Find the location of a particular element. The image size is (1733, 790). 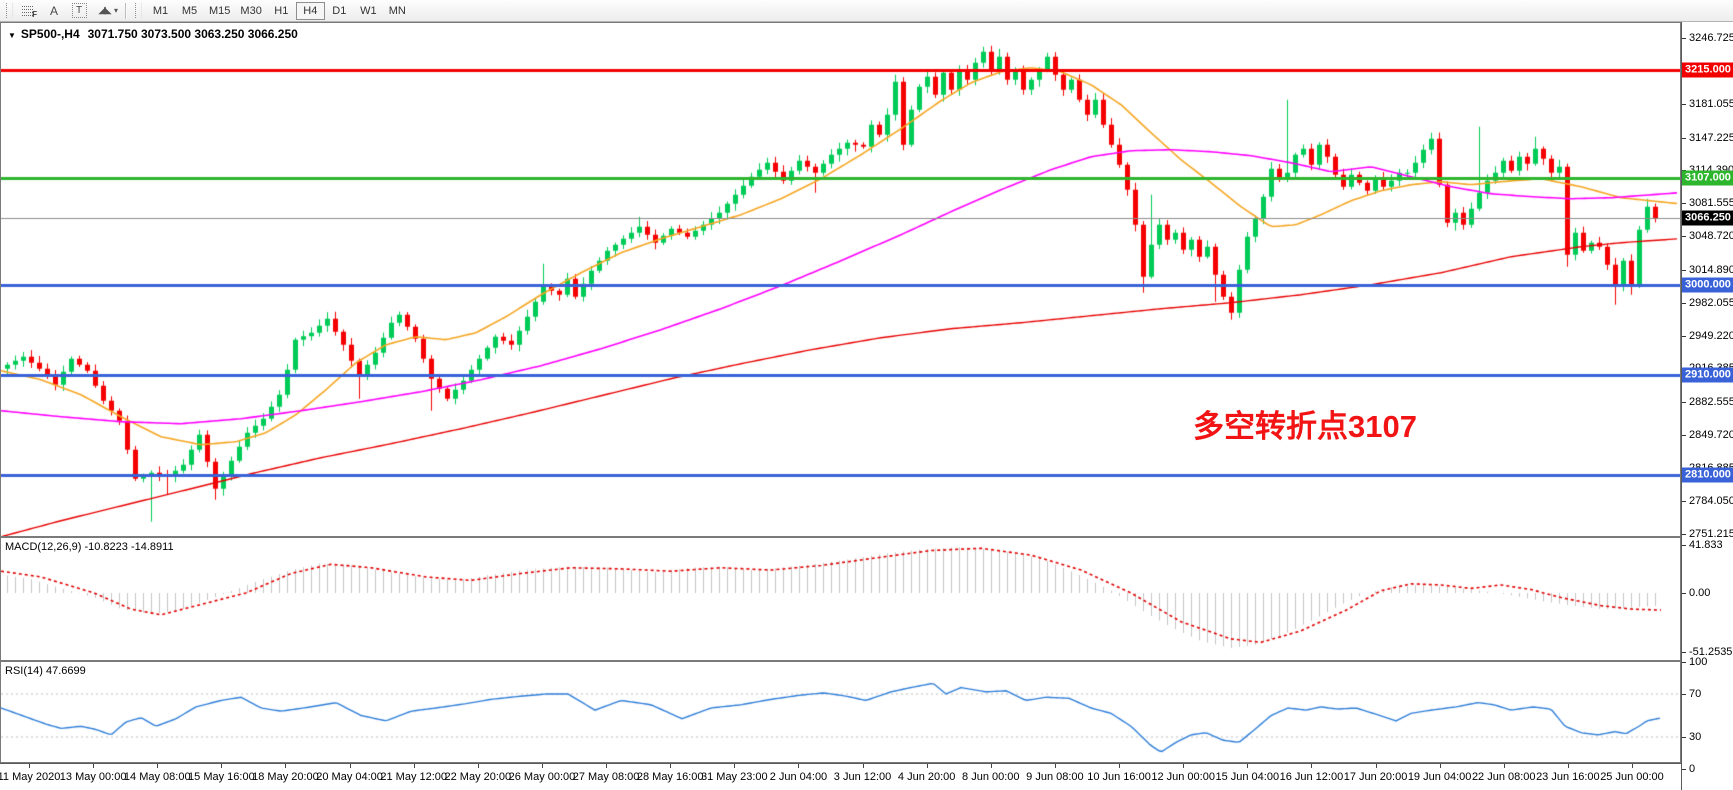

price-tick-label: 2784.050 is located at coordinates (1711, 500).